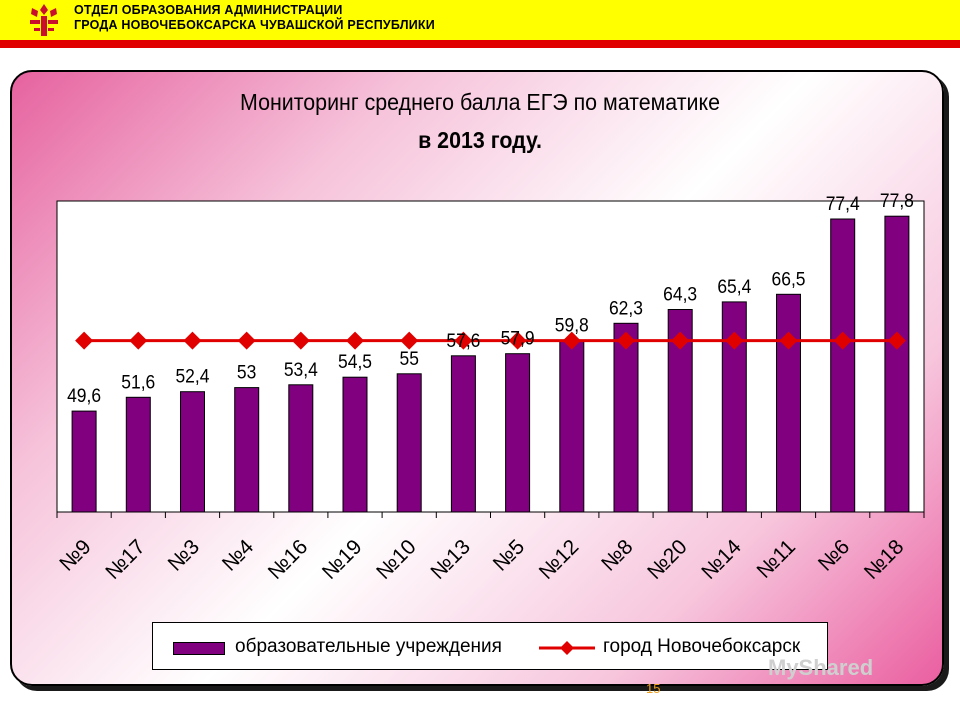 Image resolution: width=960 pixels, height=720 pixels. I want to click on chart-title-line2: в 2013 году., so click(480, 140).